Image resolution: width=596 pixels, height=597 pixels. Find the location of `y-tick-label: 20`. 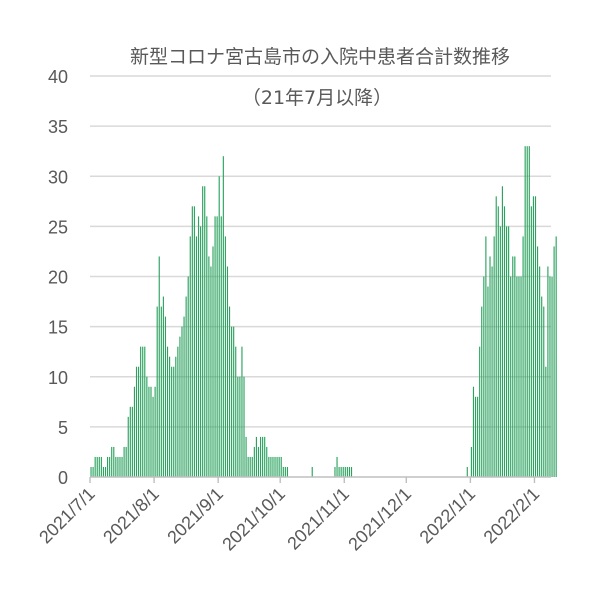

y-tick-label: 20 is located at coordinates (58, 278).